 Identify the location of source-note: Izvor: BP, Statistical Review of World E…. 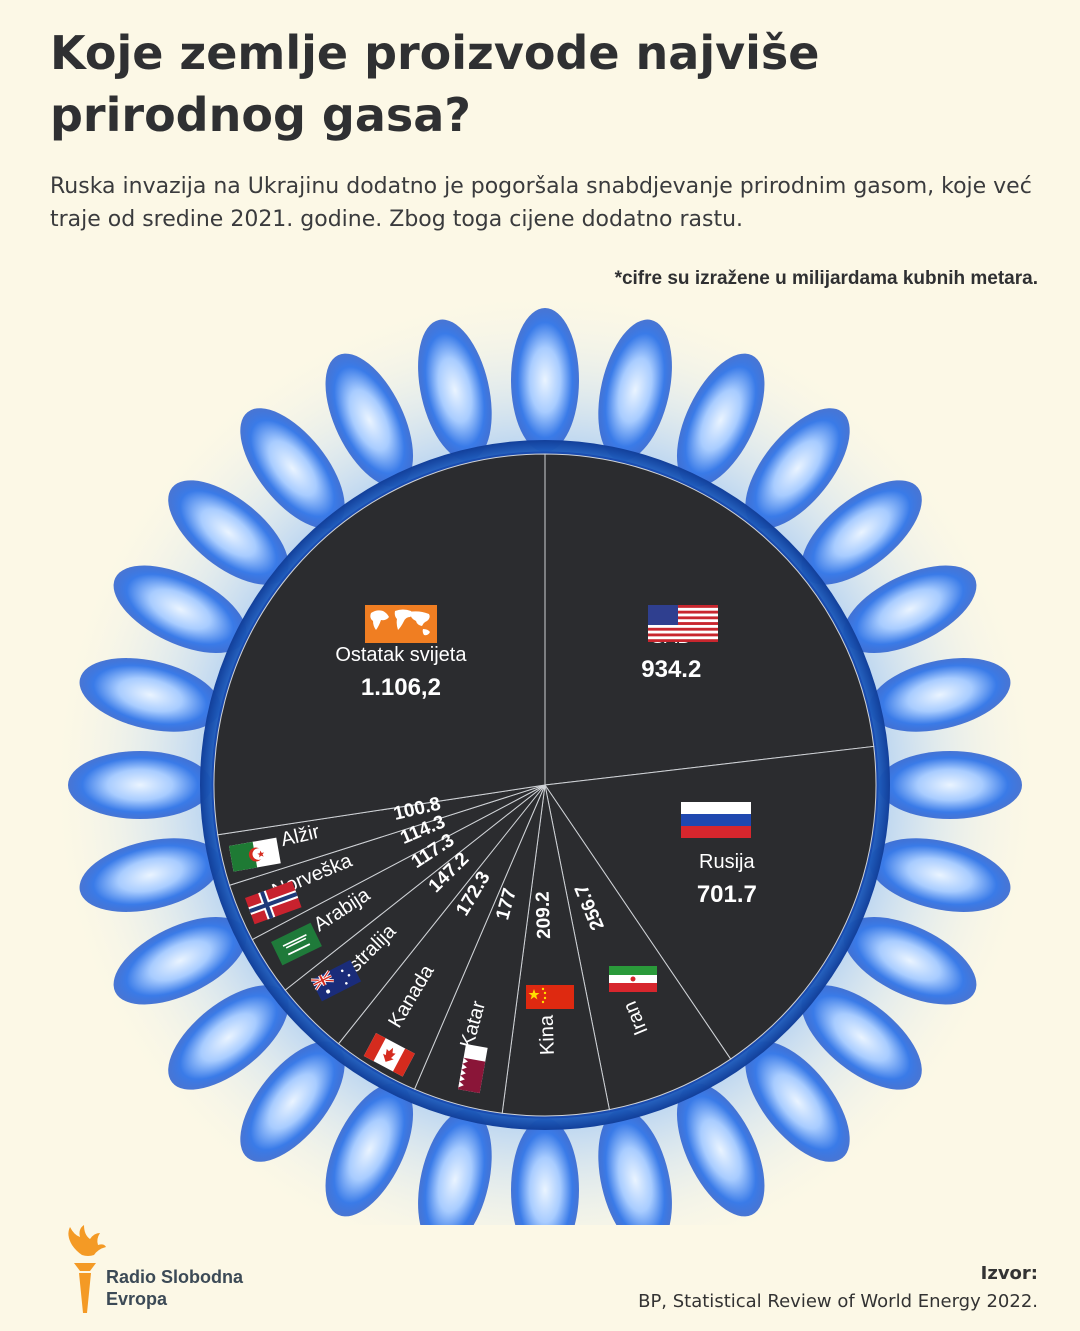
(838, 1288).